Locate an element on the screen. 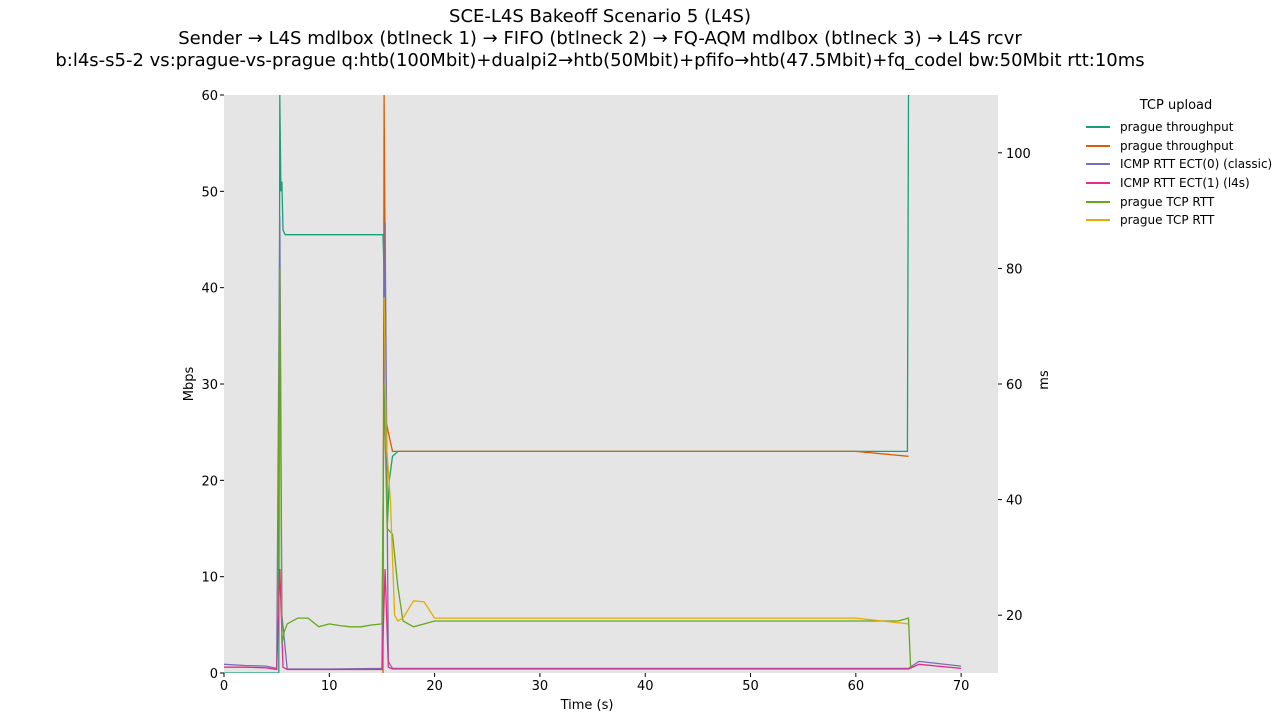 The image size is (1283, 721). x-tick-label: 20 is located at coordinates (434, 686).